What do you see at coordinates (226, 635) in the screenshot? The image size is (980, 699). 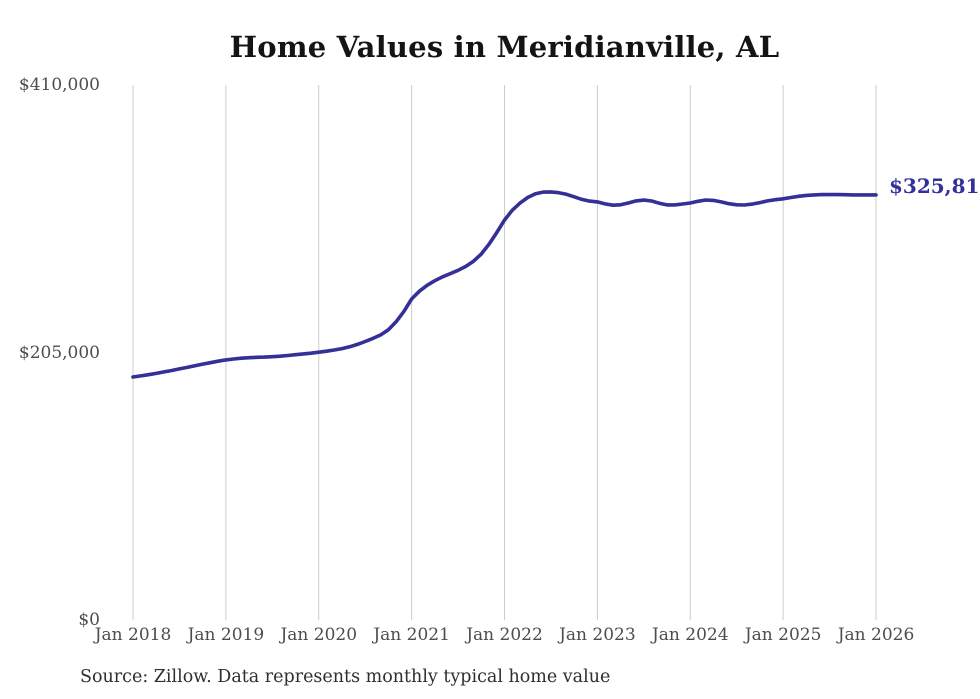 I see `x-tick-label: Jan 2019` at bounding box center [226, 635].